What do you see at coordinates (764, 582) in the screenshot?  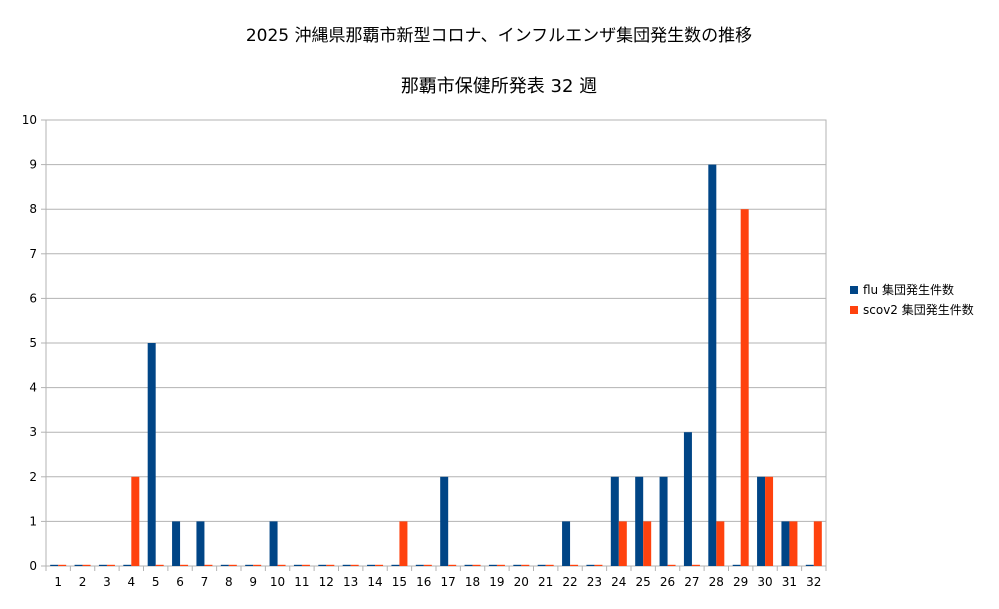 I see `x-tick-label: 30` at bounding box center [764, 582].